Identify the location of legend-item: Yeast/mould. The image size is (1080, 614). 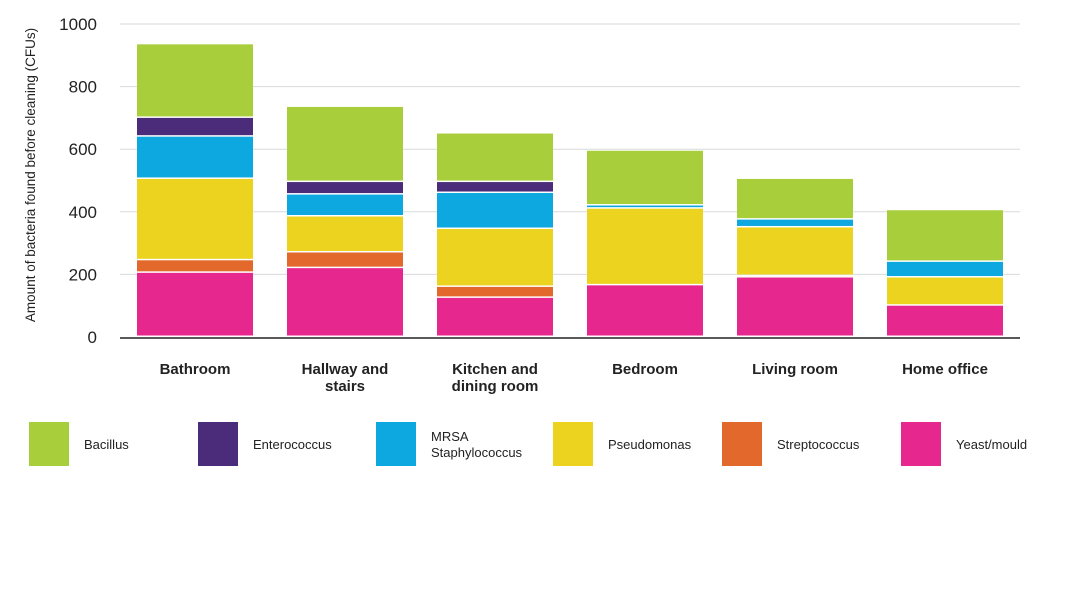
(964, 444).